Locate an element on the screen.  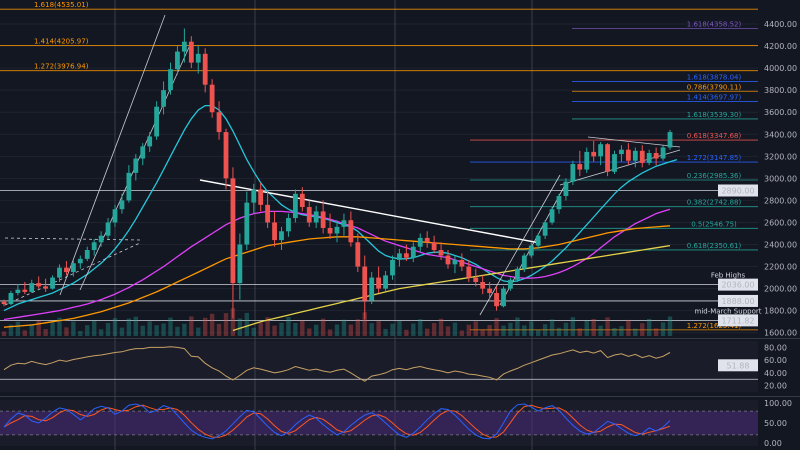
fib-level-label: 0.618(3347.68) is located at coordinates (714, 136).